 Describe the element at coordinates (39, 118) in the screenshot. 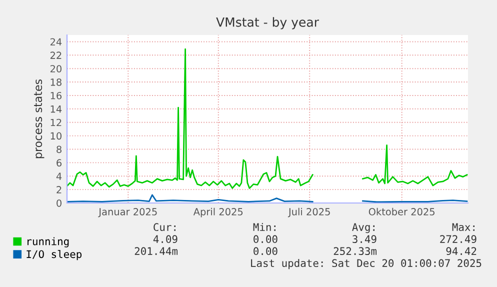

I see `y-axis-title: process states` at that location.